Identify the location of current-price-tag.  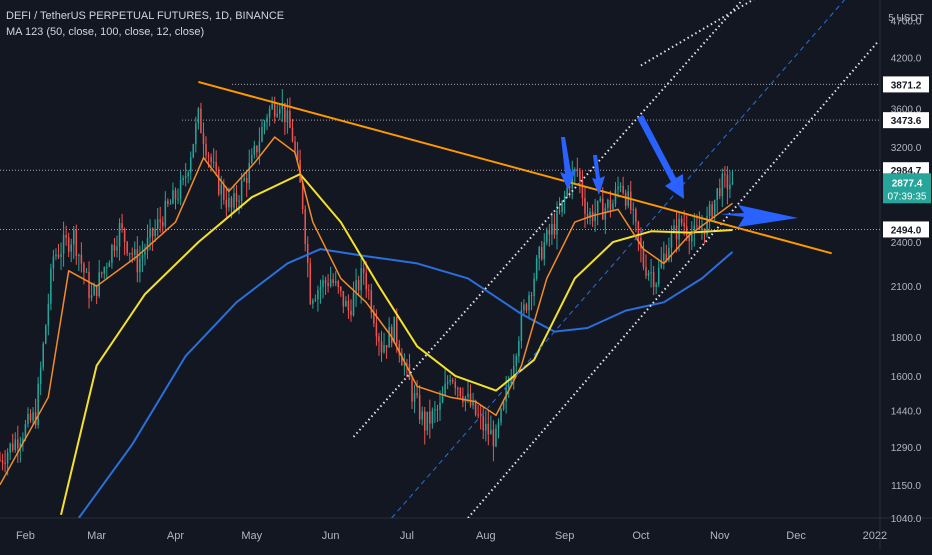
(907, 188).